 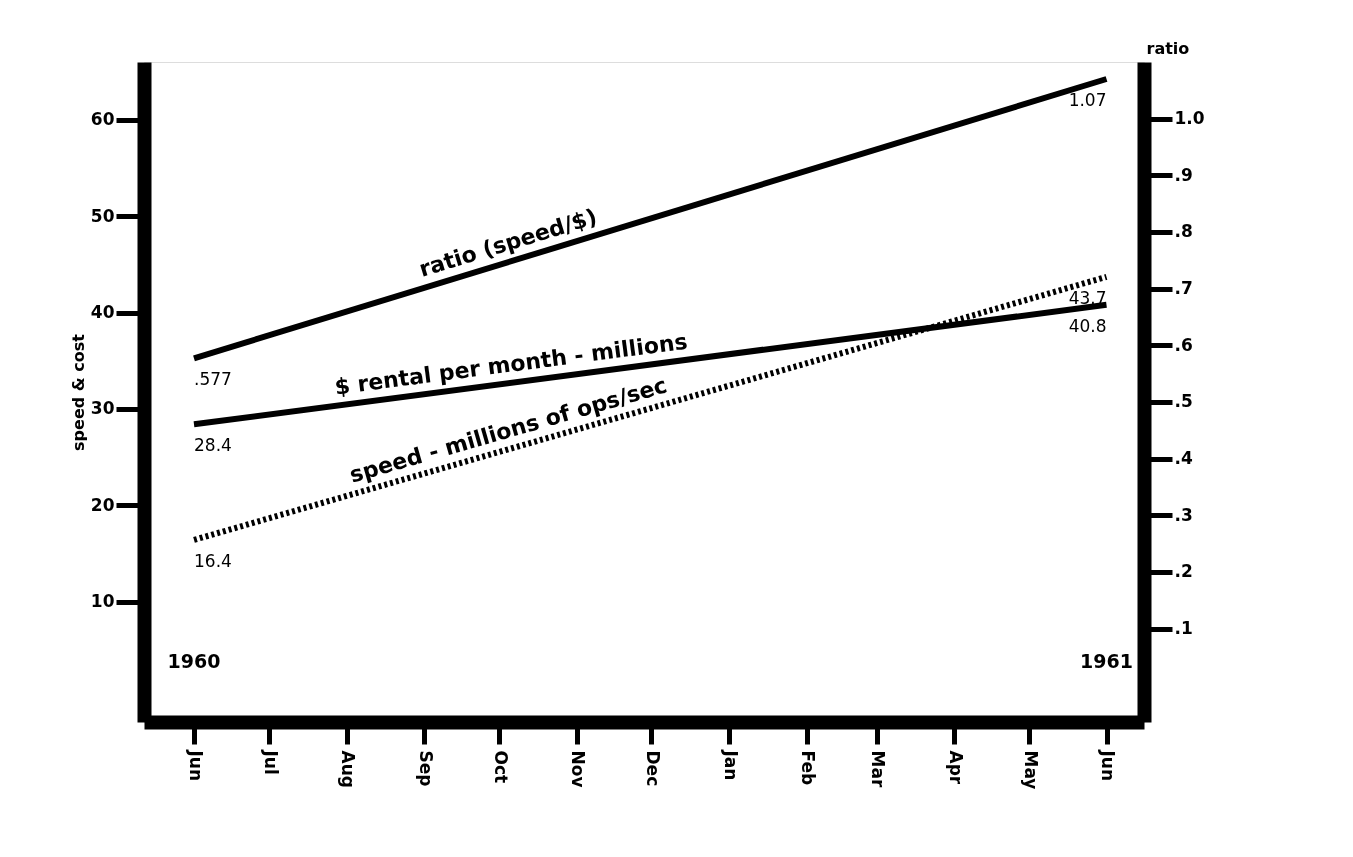 What do you see at coordinates (102, 408) in the screenshot?
I see `y-tick-label: 30` at bounding box center [102, 408].